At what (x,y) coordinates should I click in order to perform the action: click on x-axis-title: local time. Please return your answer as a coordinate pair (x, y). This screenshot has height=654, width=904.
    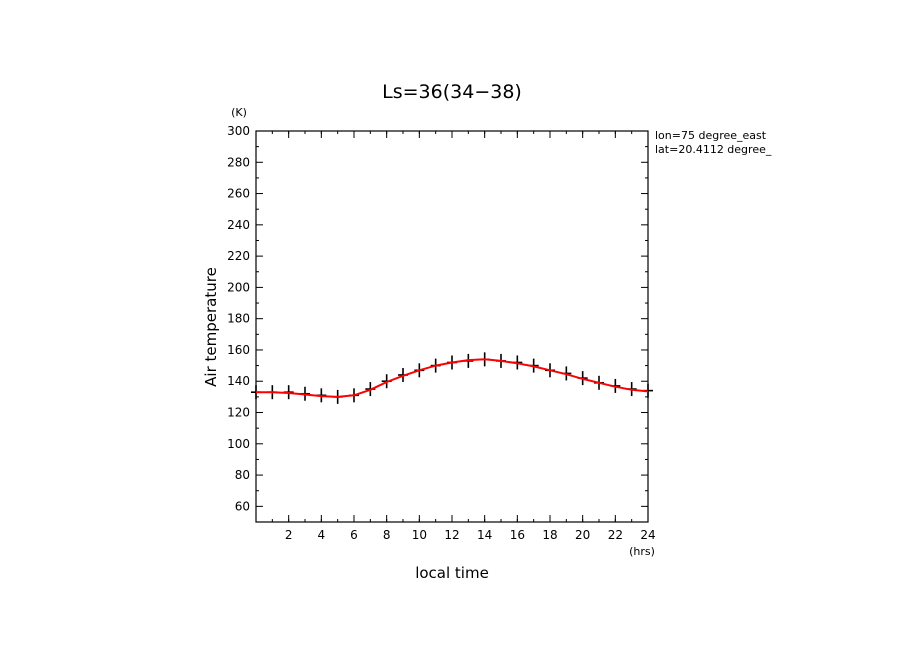
    Looking at the image, I should click on (452, 573).